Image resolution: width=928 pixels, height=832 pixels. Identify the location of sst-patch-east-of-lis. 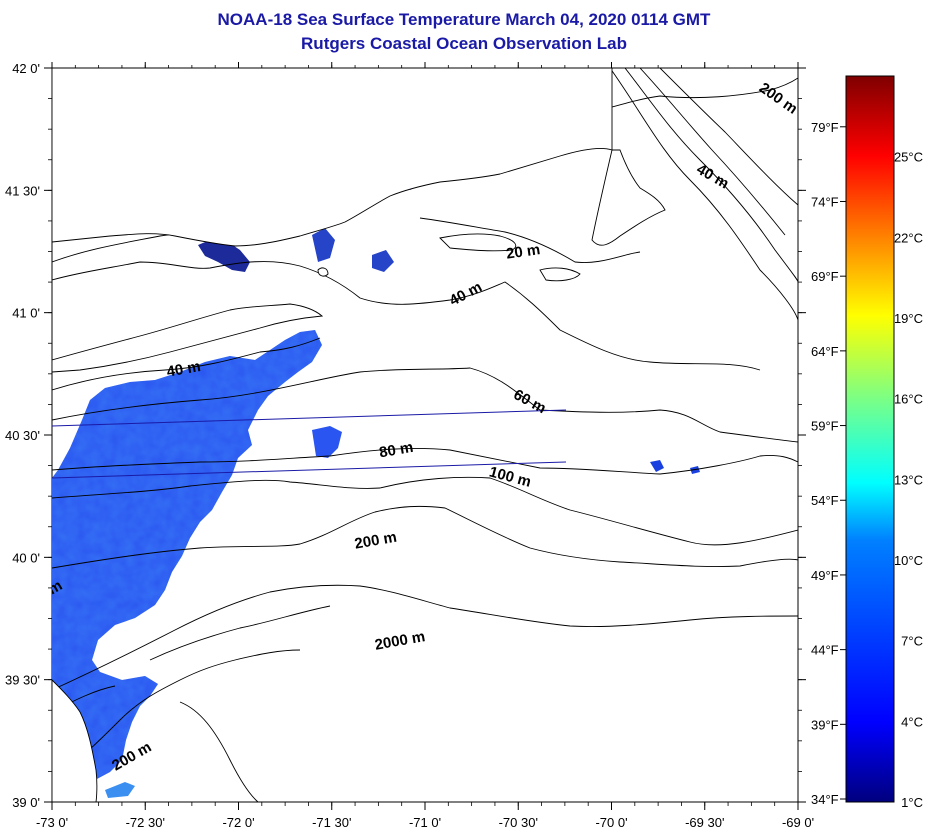
(327, 442).